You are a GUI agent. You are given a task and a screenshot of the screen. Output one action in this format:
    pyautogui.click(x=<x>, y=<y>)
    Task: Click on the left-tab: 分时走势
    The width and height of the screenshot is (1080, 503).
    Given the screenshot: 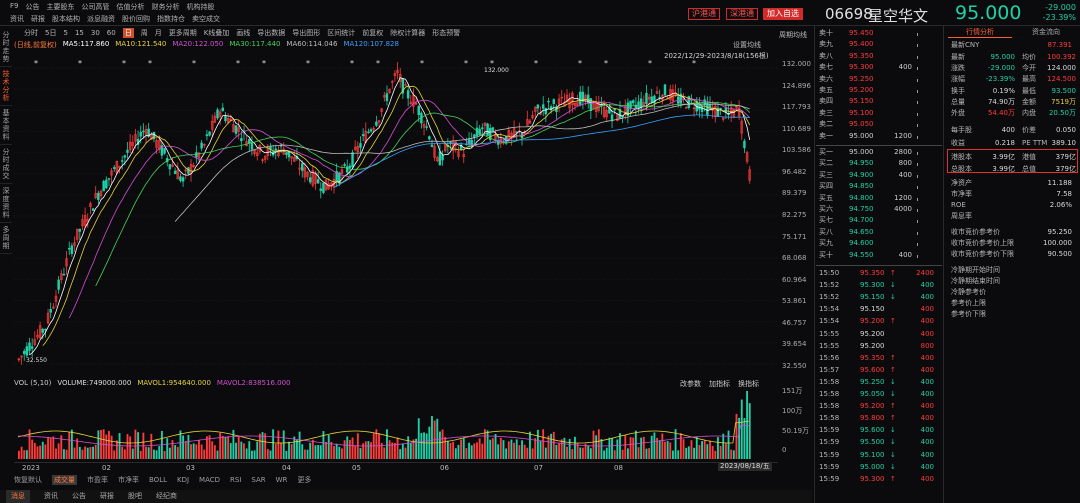 What is the action you would take?
    pyautogui.click(x=6, y=47)
    